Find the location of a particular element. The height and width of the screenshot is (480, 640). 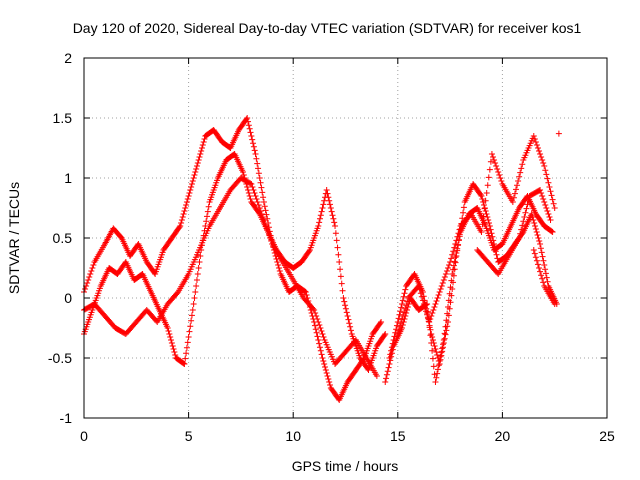

y-tick-label: 2 is located at coordinates (68, 58).